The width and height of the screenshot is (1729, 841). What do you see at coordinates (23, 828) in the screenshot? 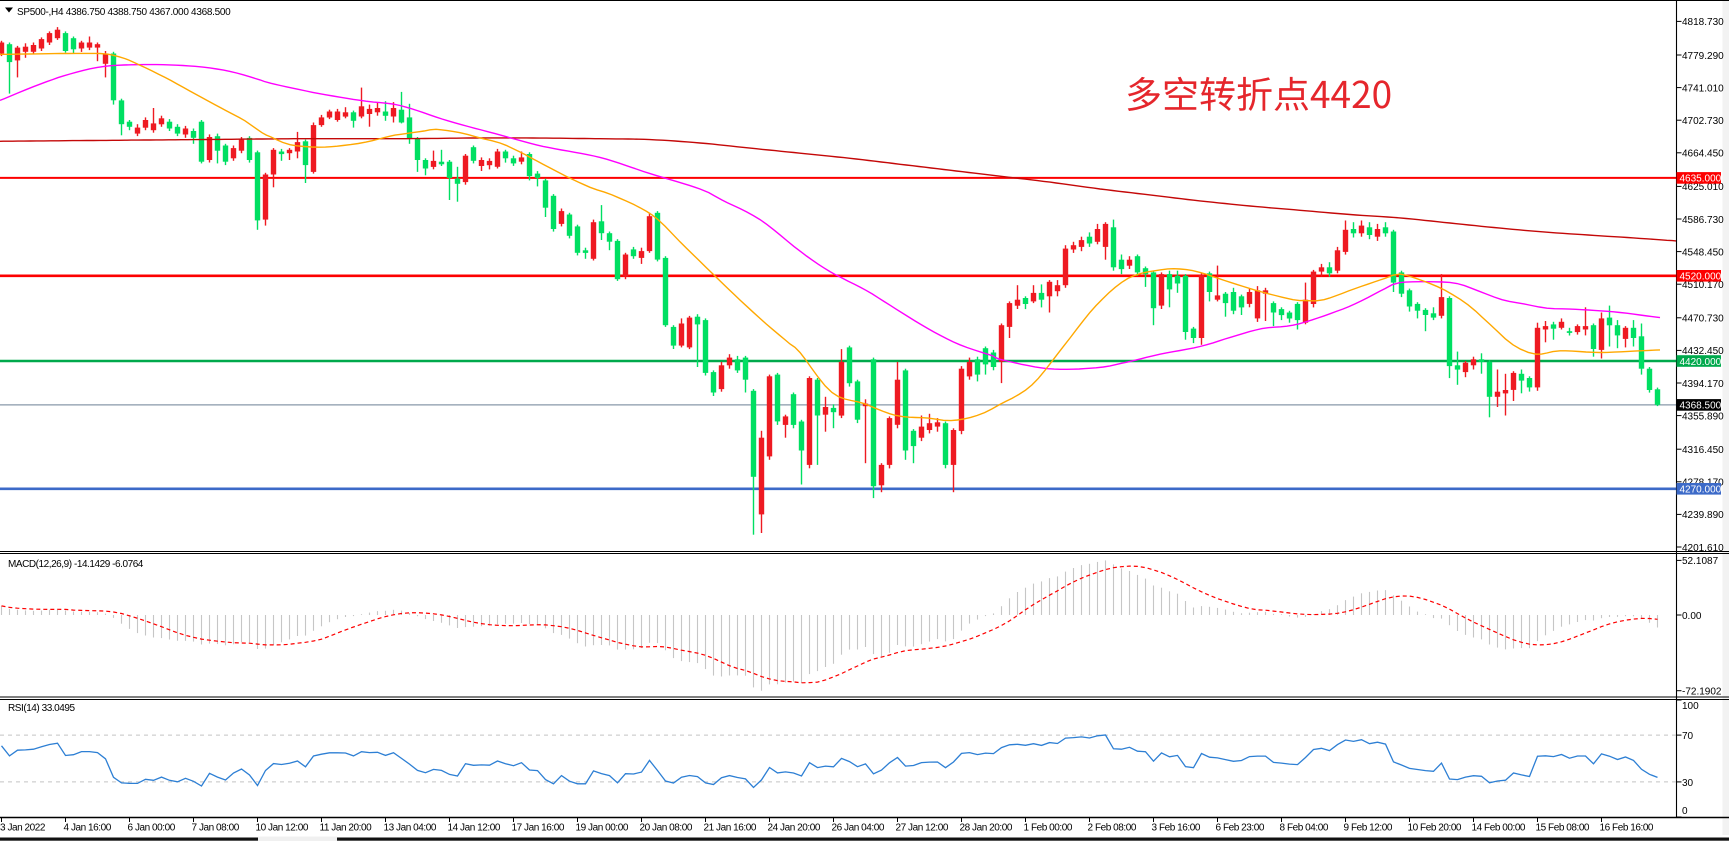
I see `svg-text: 3 Jan 2022` at bounding box center [23, 828].